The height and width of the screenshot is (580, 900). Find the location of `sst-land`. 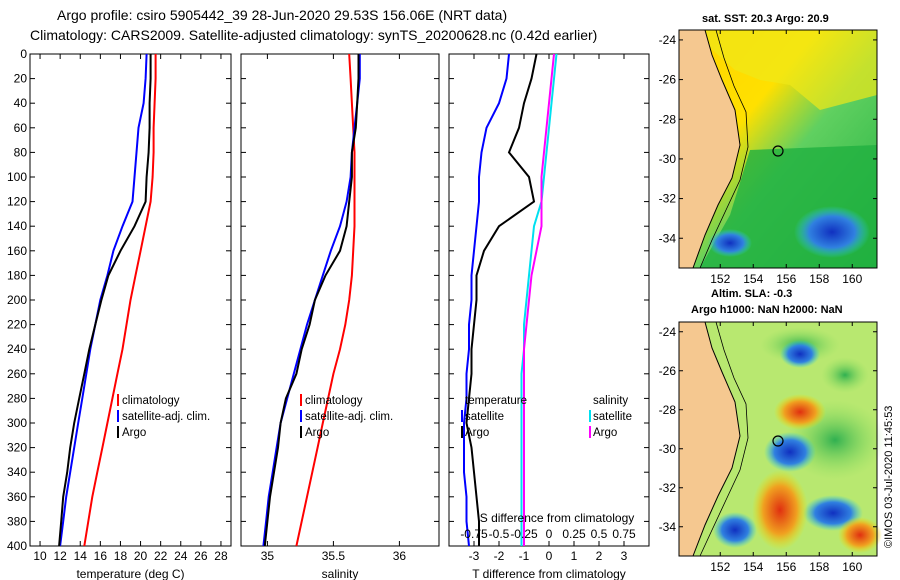

sst-land is located at coordinates (709, 149).